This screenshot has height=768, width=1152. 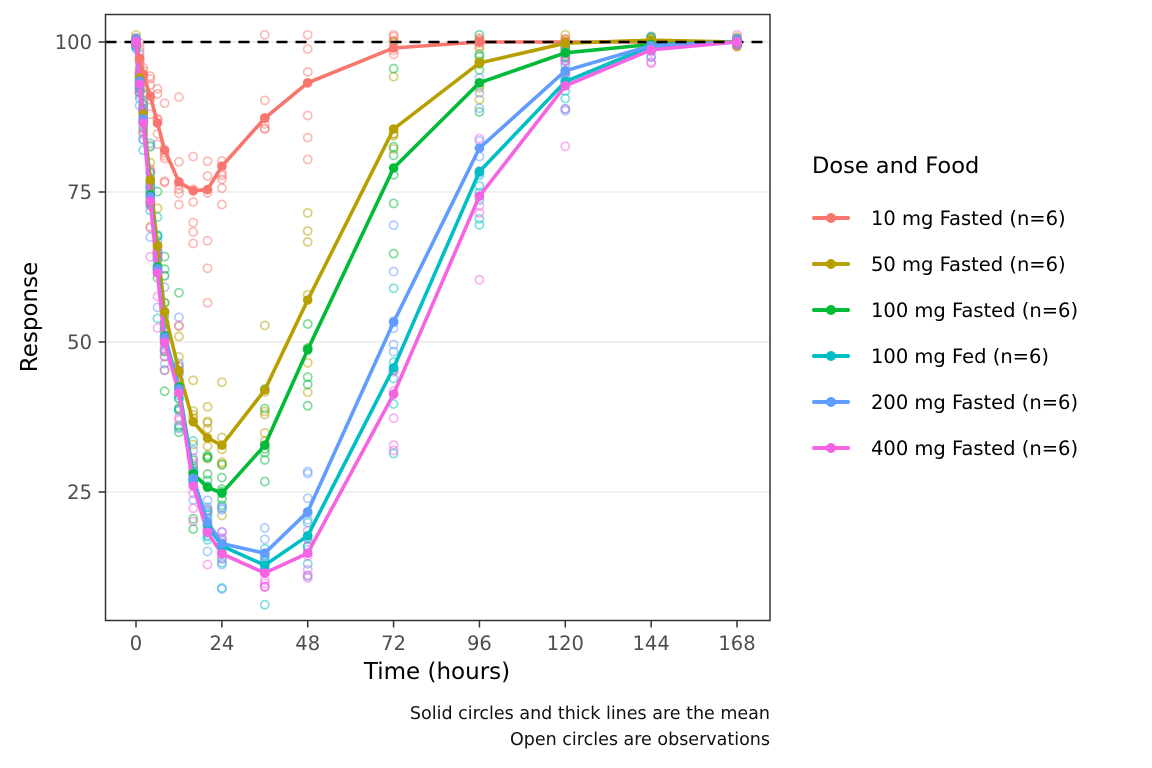 What do you see at coordinates (975, 310) in the screenshot?
I see `legend-entry-label: 100 mg Fasted (n=6)` at bounding box center [975, 310].